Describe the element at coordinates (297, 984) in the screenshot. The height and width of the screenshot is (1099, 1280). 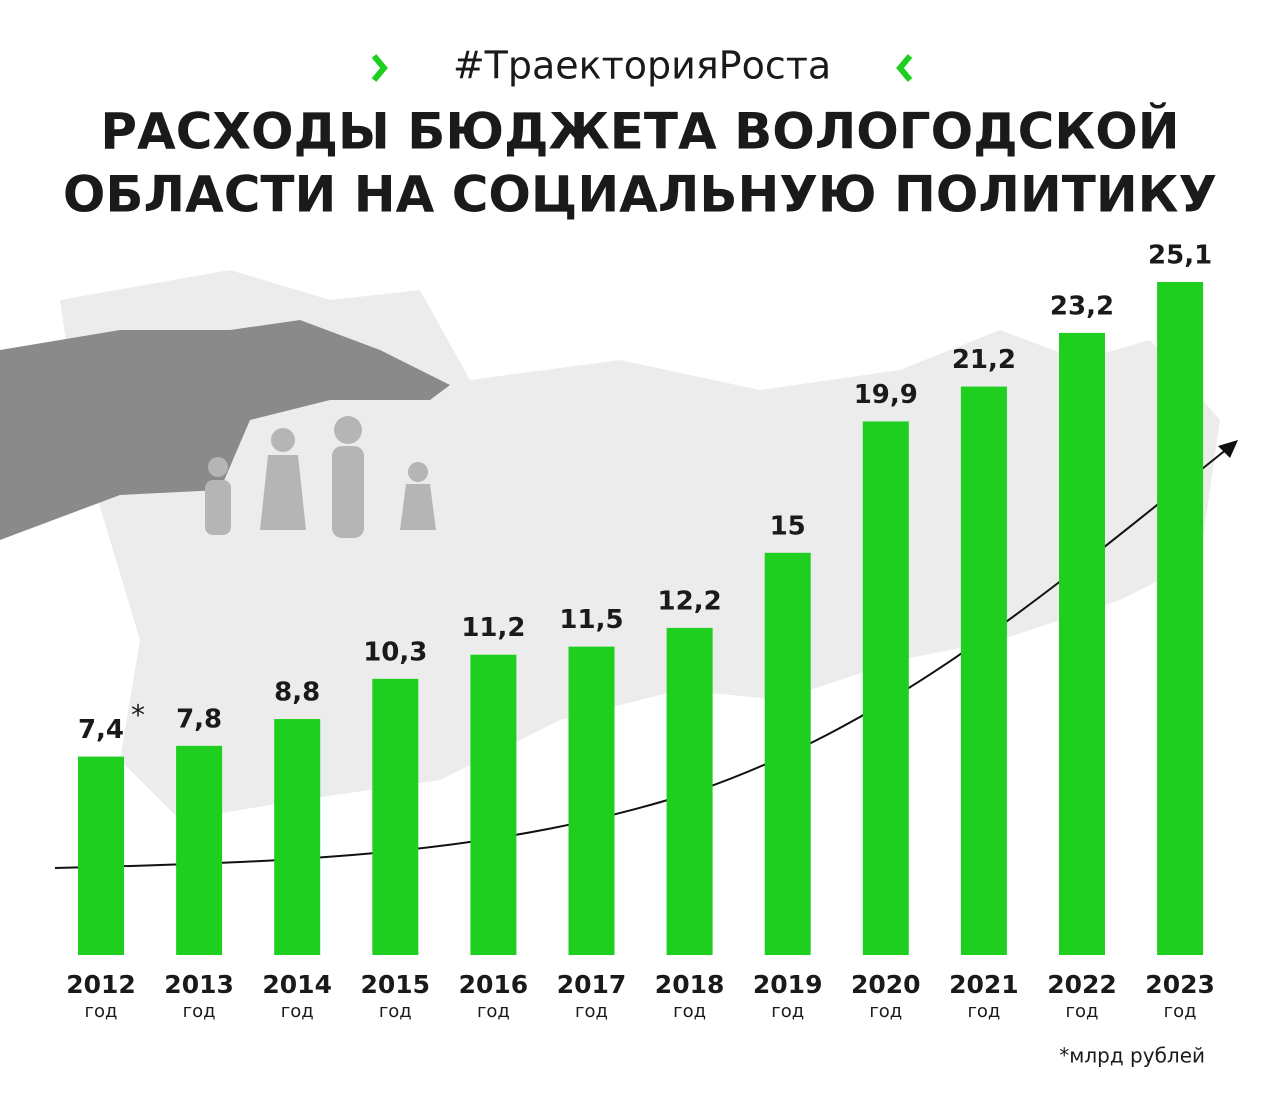
I see `x-tick-label: 2014` at that location.